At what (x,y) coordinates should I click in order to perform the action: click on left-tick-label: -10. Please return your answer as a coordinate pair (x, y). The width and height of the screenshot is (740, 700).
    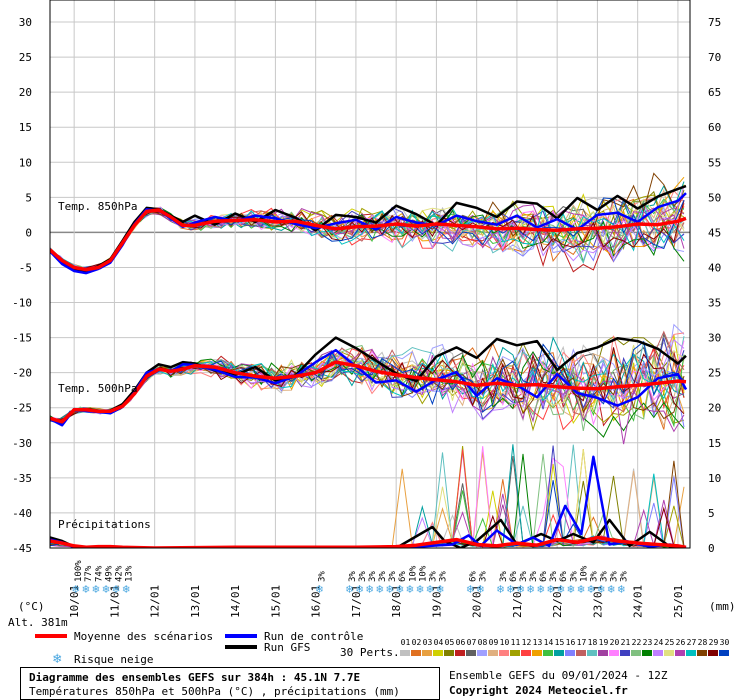
    Looking at the image, I should click on (22, 303).